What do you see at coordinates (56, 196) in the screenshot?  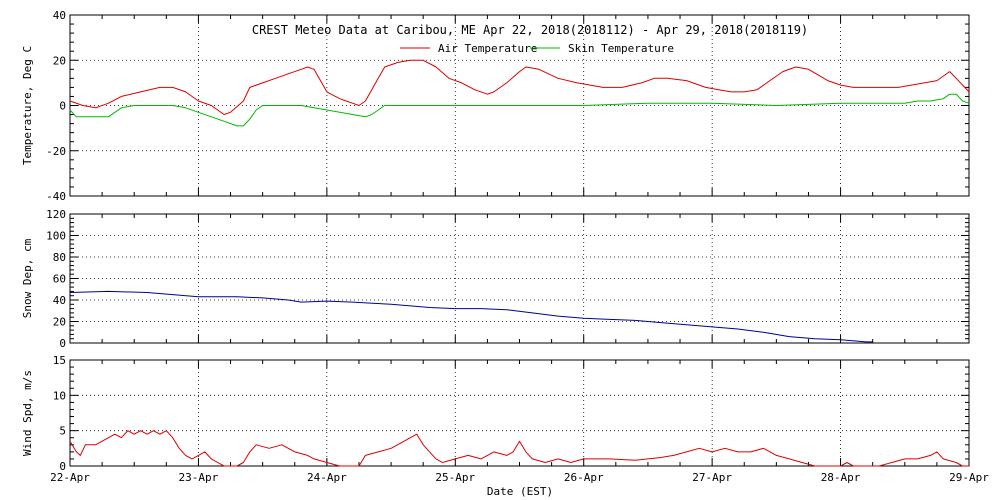 I see `y-tick-label: -40` at bounding box center [56, 196].